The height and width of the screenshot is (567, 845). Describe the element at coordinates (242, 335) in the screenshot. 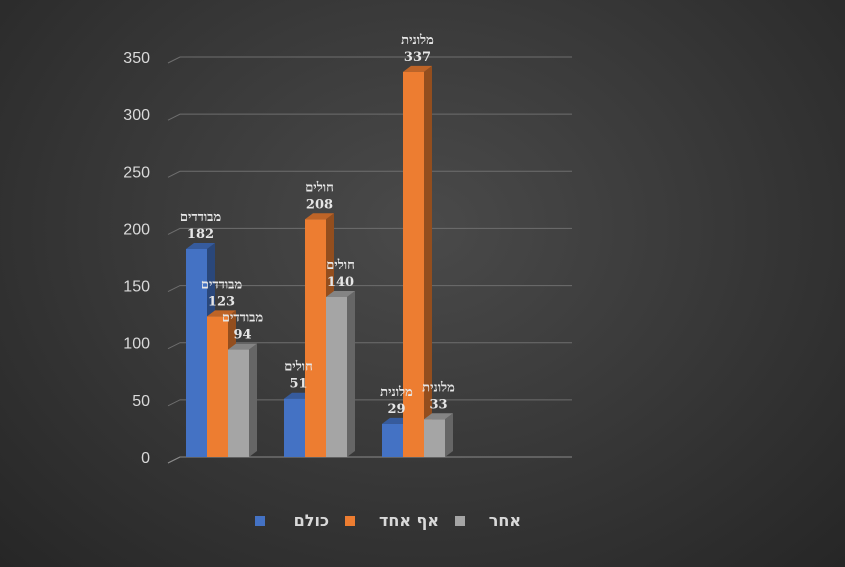

I see `data-label-value: 94` at that location.